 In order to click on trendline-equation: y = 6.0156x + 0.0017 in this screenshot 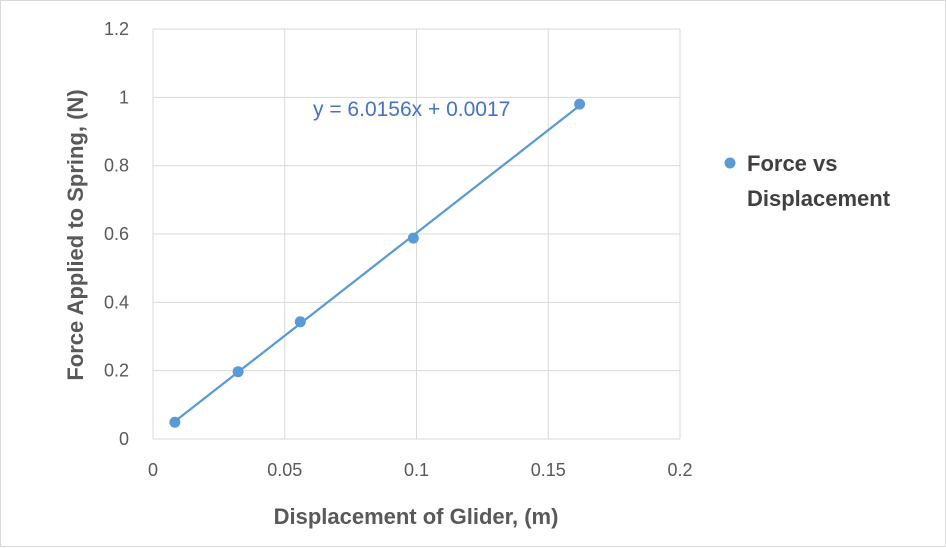, I will do `click(411, 109)`.